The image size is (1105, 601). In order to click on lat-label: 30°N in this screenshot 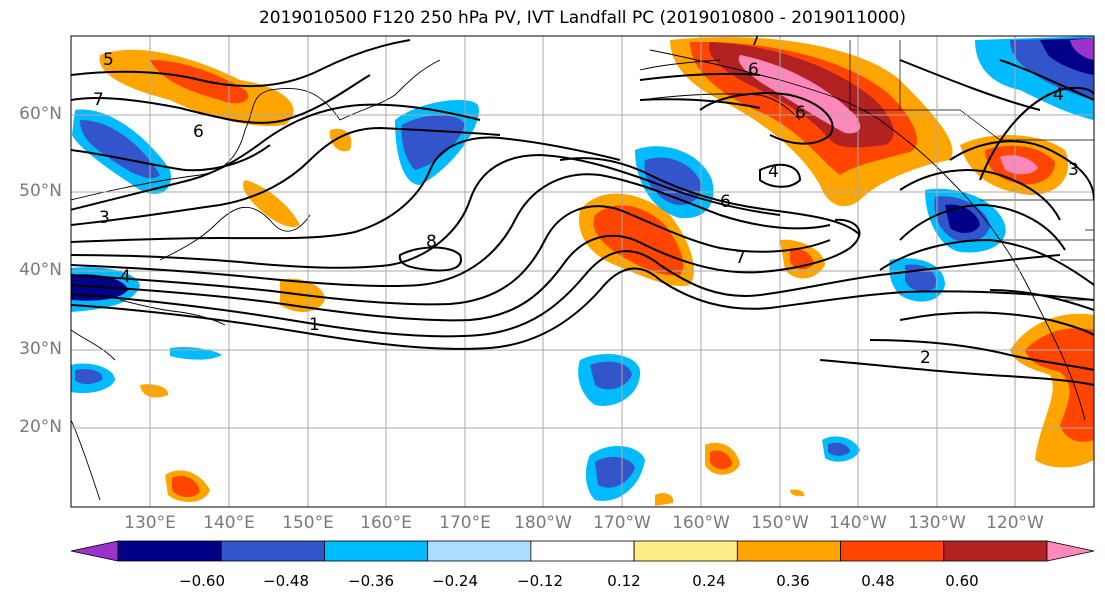, I will do `click(40, 349)`.